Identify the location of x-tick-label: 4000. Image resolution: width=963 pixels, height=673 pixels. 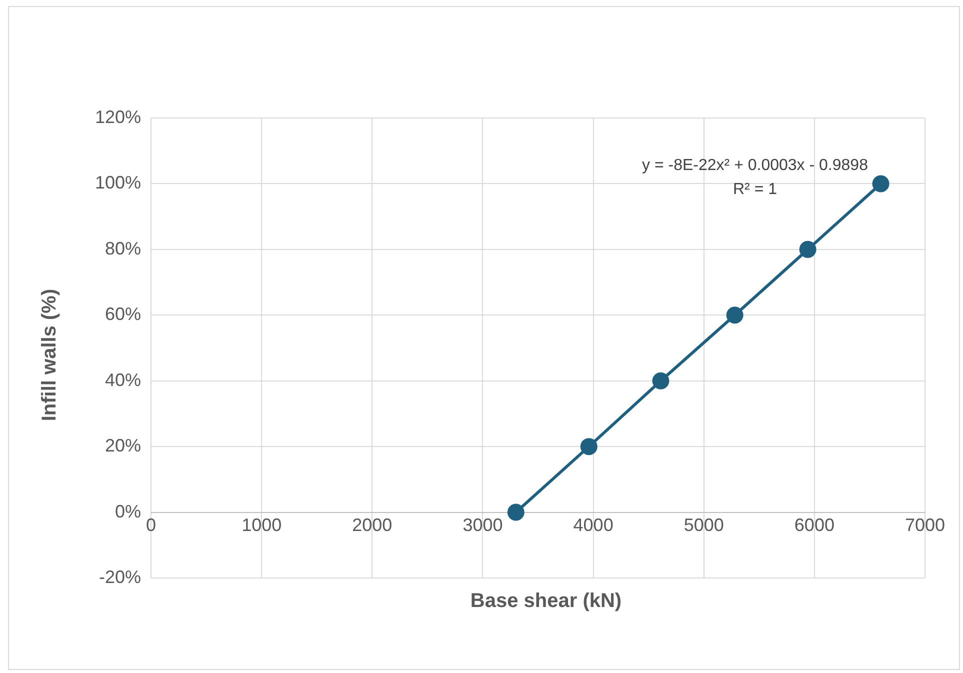
(593, 525).